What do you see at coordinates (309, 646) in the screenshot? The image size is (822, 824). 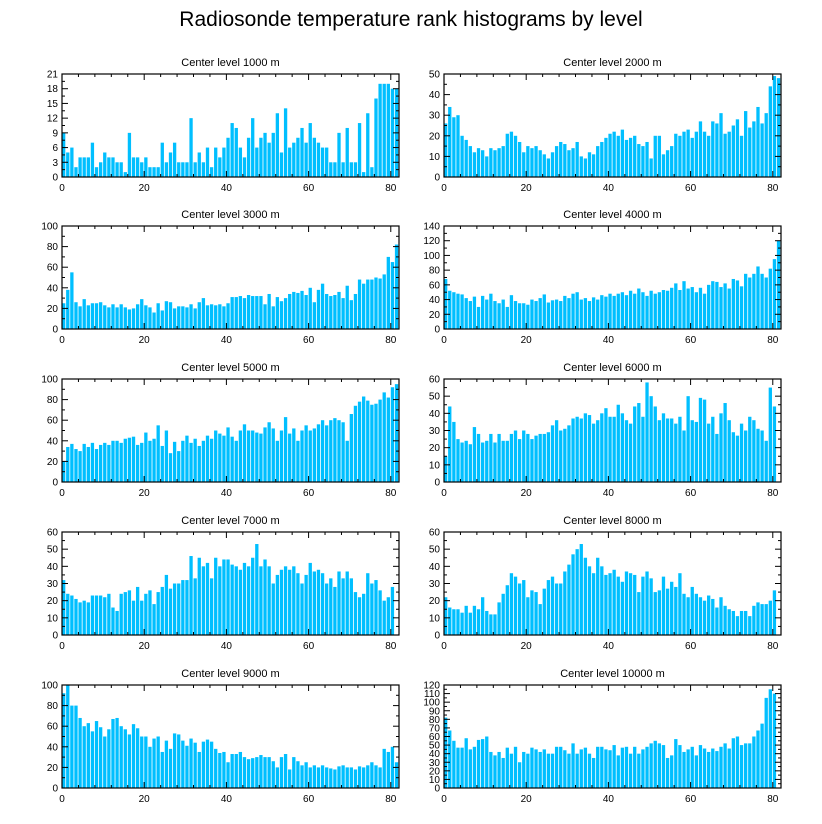 I see `x-tick-label: 60` at bounding box center [309, 646].